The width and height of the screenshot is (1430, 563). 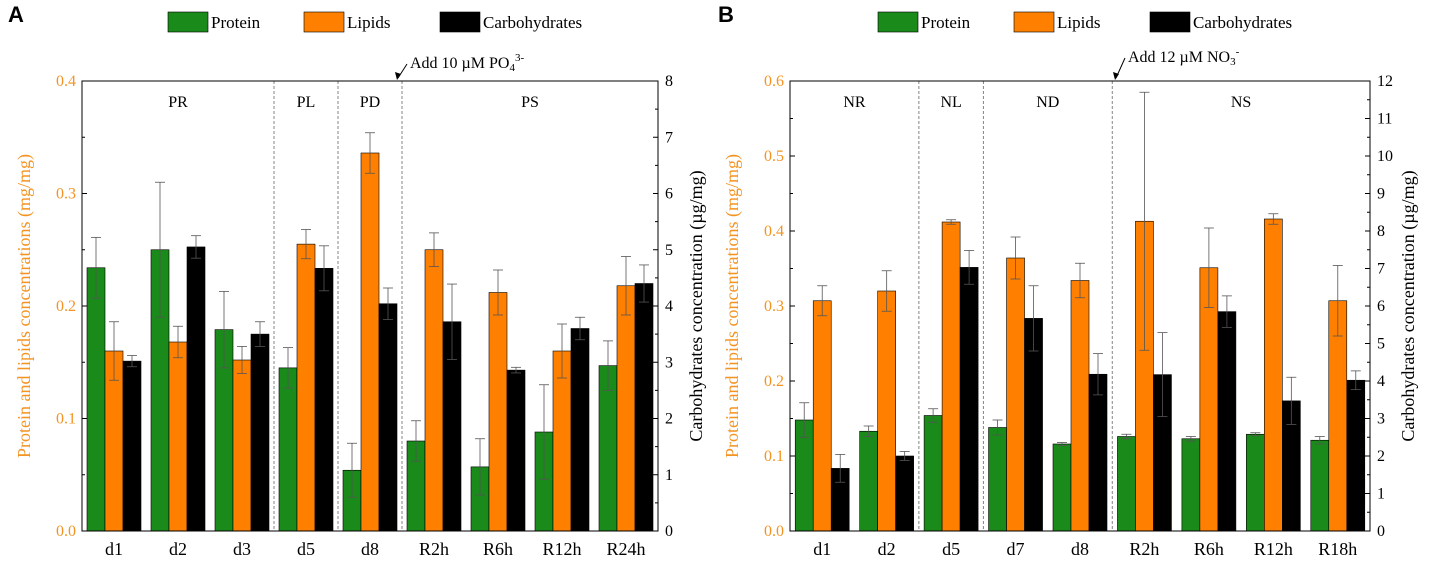 I want to click on y-right-tick-label: 3, so click(x=669, y=362).